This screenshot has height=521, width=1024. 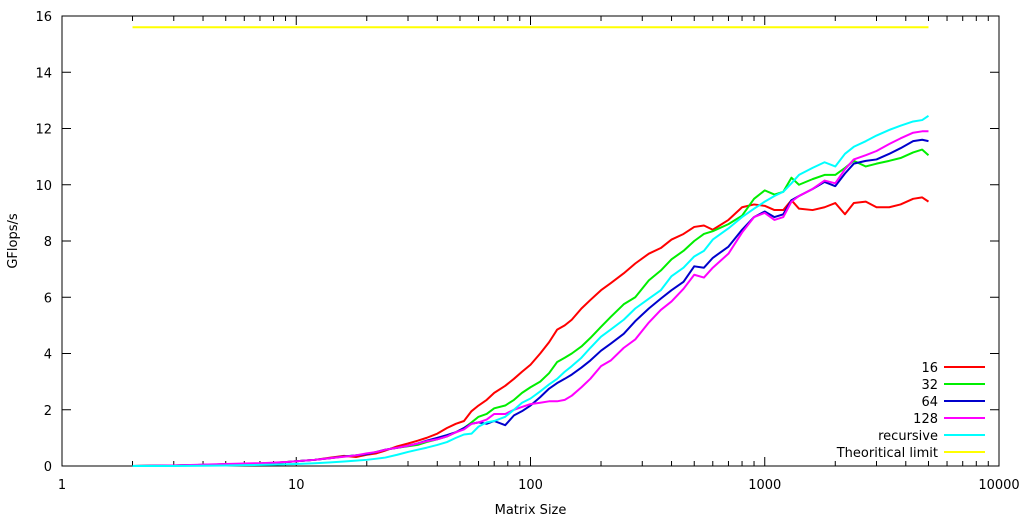 What do you see at coordinates (13, 241) in the screenshot?
I see `y-axis-title: GFlops/s` at bounding box center [13, 241].